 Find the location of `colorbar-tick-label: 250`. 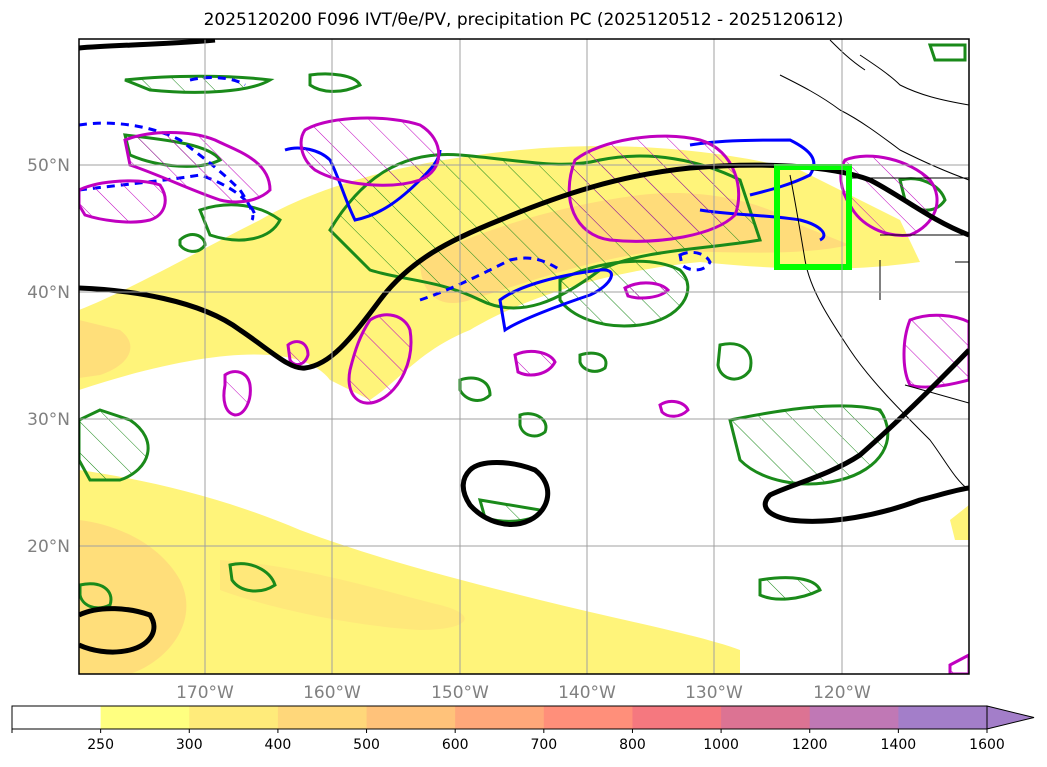

colorbar-tick-label: 250 is located at coordinates (100, 745).